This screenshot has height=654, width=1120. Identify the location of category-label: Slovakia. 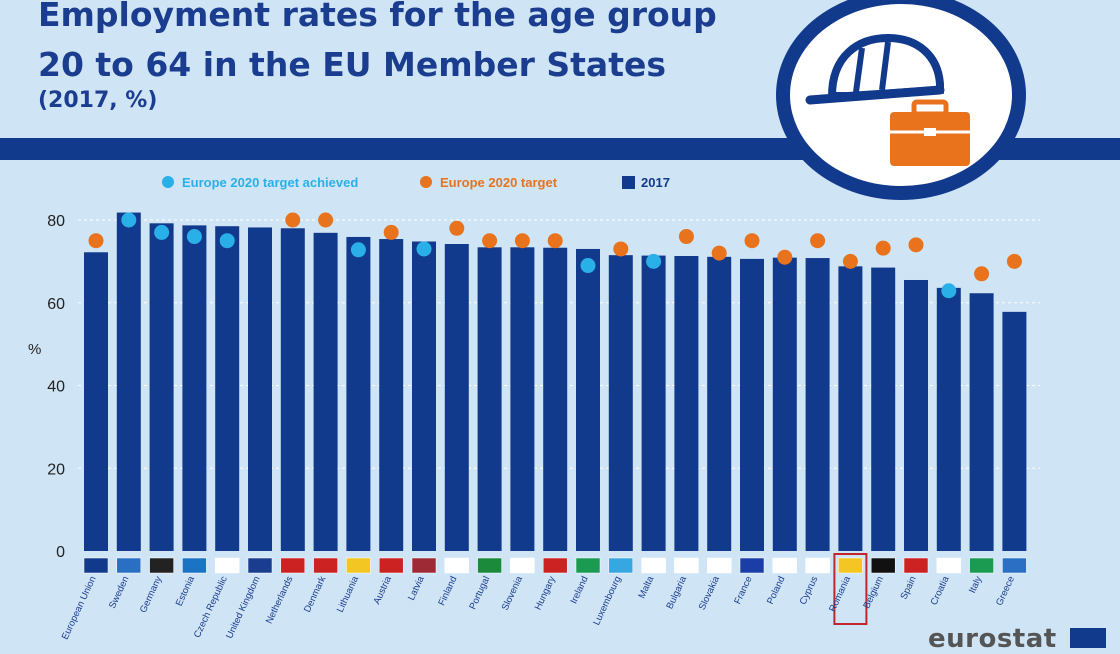
(709, 593).